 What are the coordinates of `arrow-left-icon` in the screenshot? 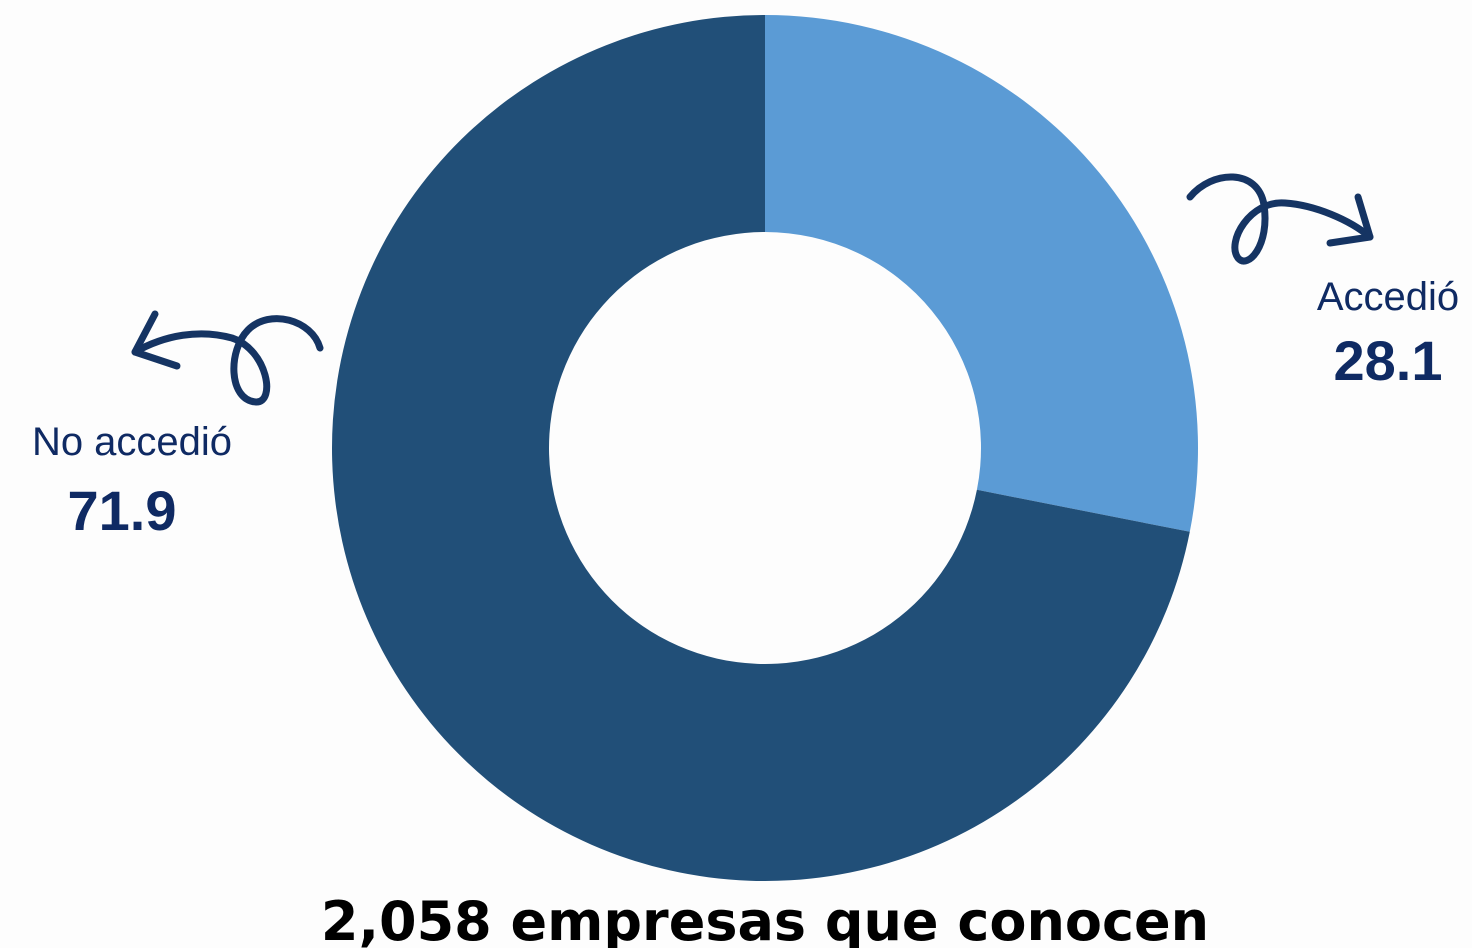 It's located at (227, 358).